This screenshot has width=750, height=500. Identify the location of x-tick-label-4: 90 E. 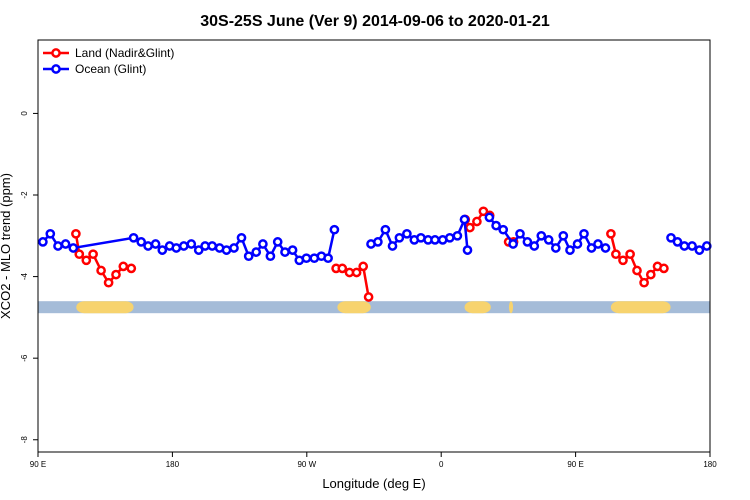
(575, 464).